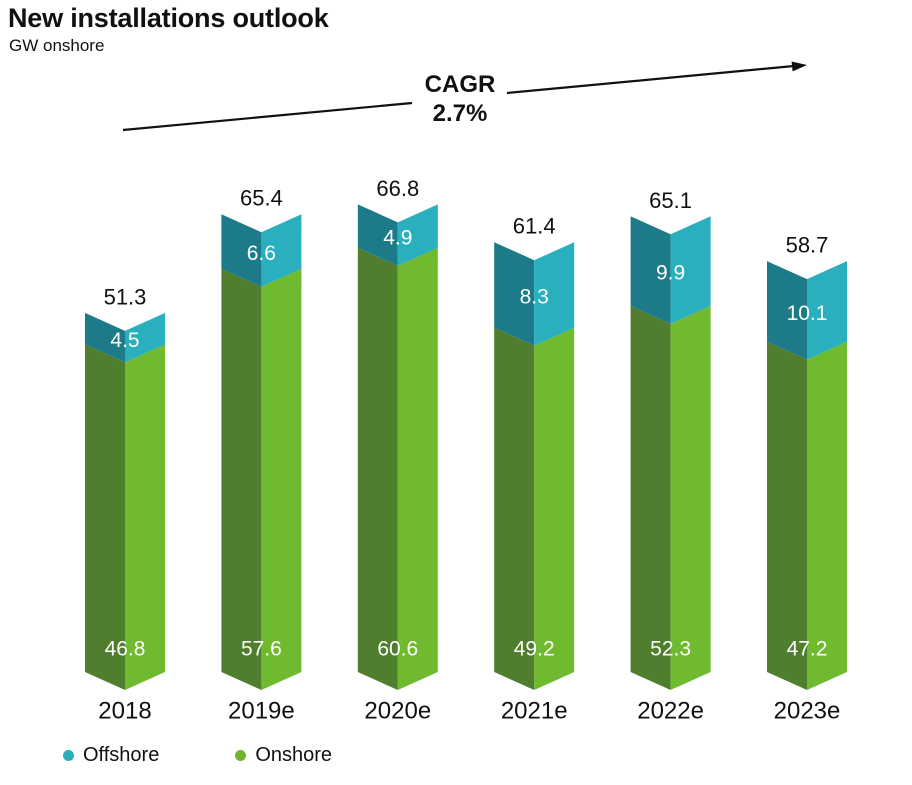  I want to click on bar-2021e: 61.4 8.3 49.2 2021e, so click(534, 469).